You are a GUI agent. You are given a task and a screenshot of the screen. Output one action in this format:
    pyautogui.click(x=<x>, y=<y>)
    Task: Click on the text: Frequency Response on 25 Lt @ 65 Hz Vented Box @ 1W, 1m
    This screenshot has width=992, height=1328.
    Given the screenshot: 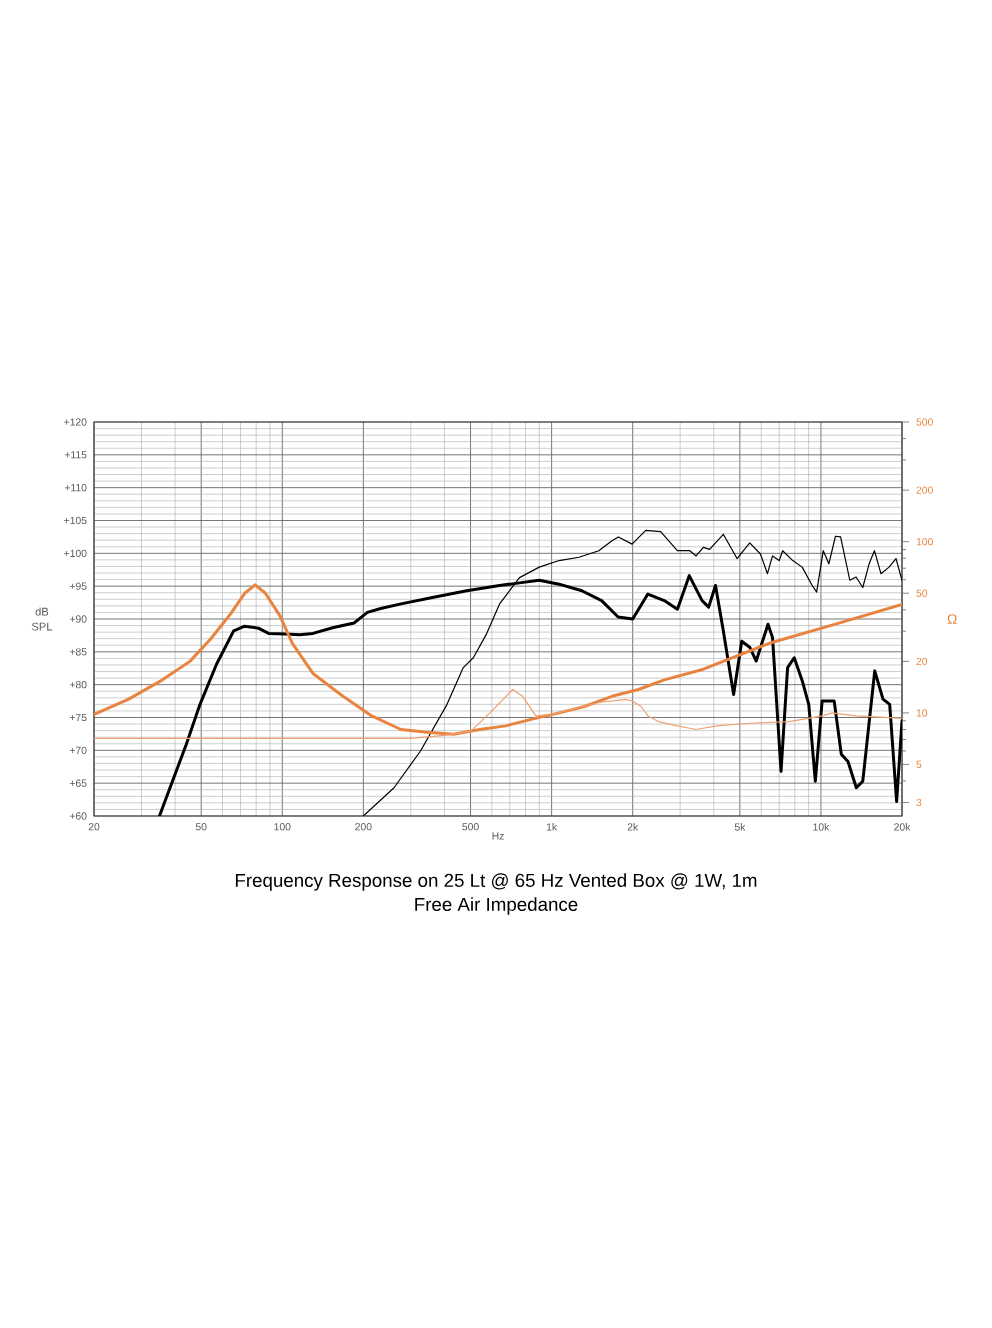 What is the action you would take?
    pyautogui.click(x=496, y=882)
    